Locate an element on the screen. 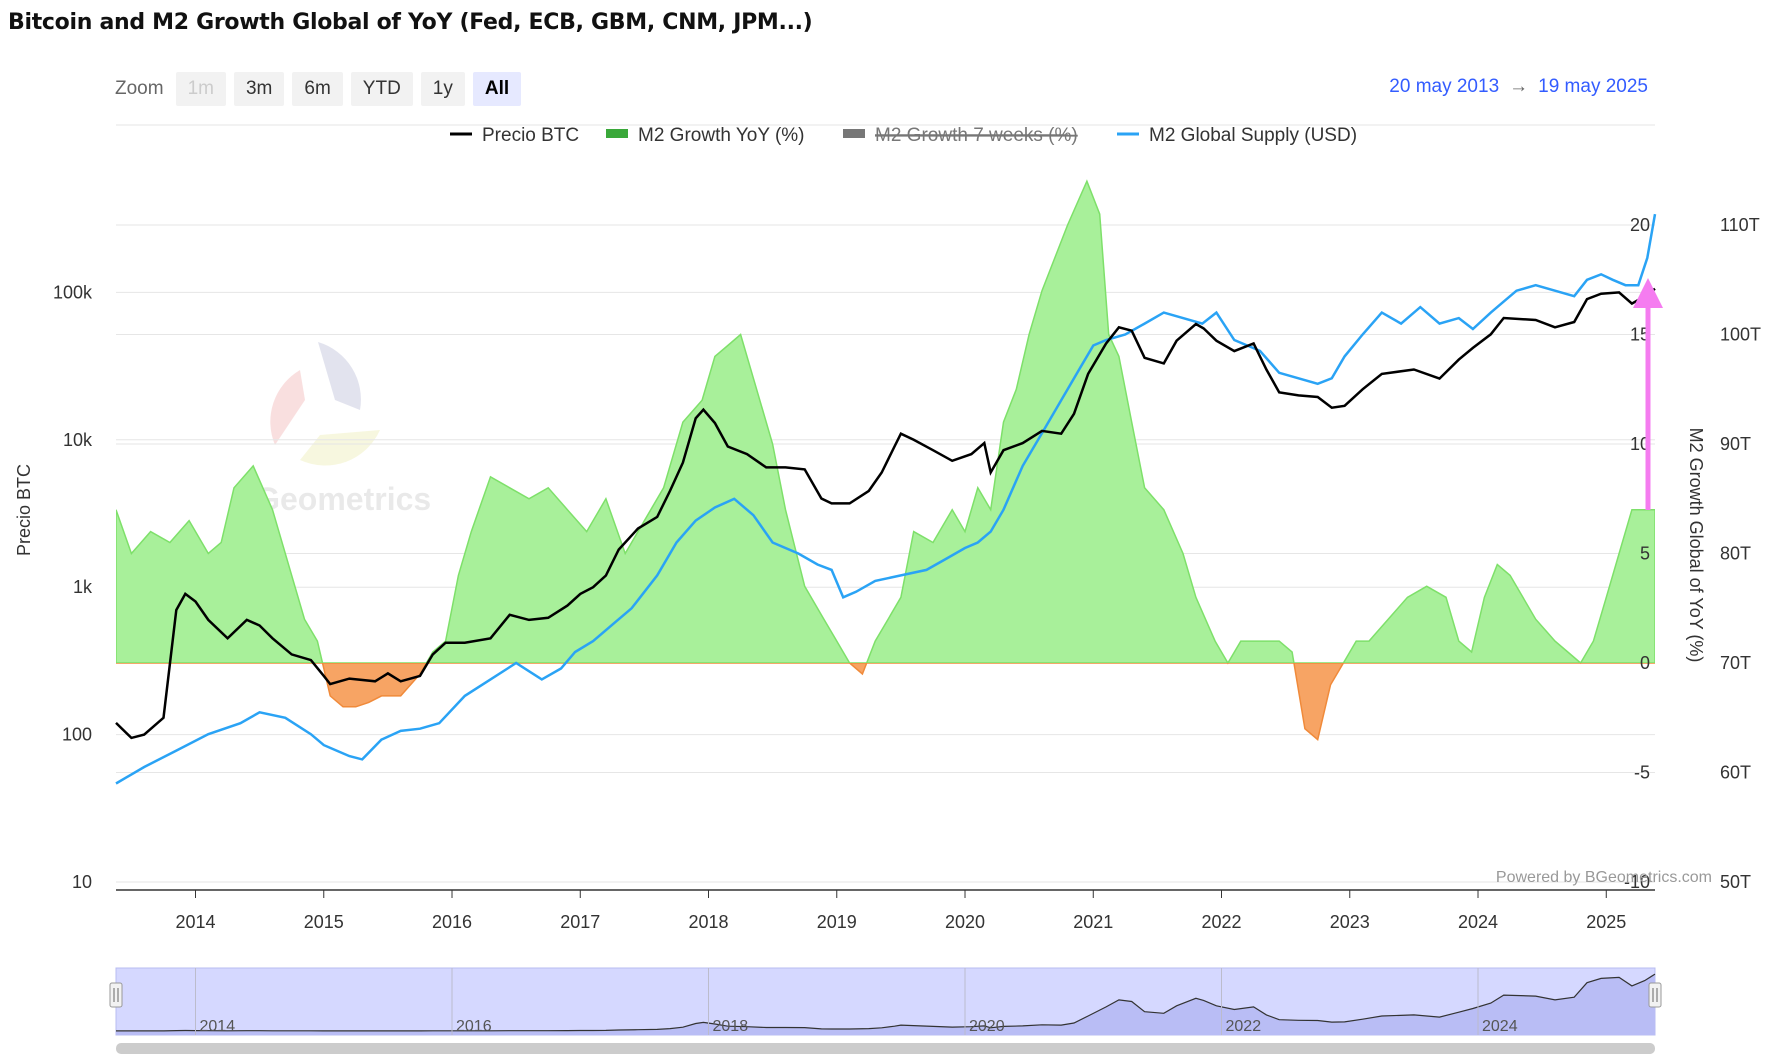  zoom-label: Zoom is located at coordinates (139, 88).